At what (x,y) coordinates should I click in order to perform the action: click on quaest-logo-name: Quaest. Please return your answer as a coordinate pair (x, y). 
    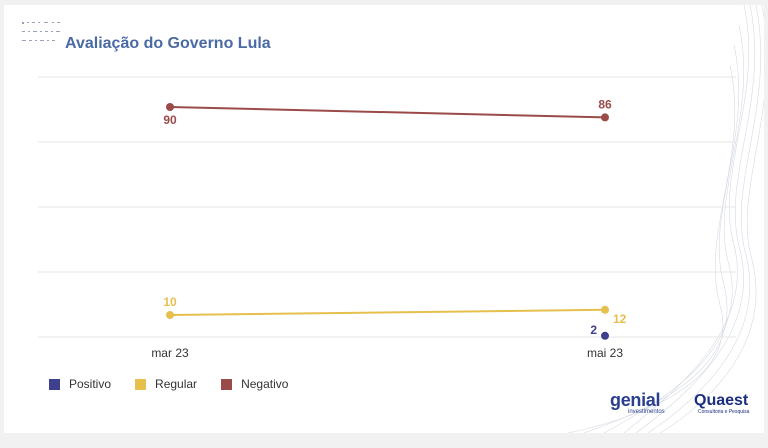
    Looking at the image, I should click on (721, 400).